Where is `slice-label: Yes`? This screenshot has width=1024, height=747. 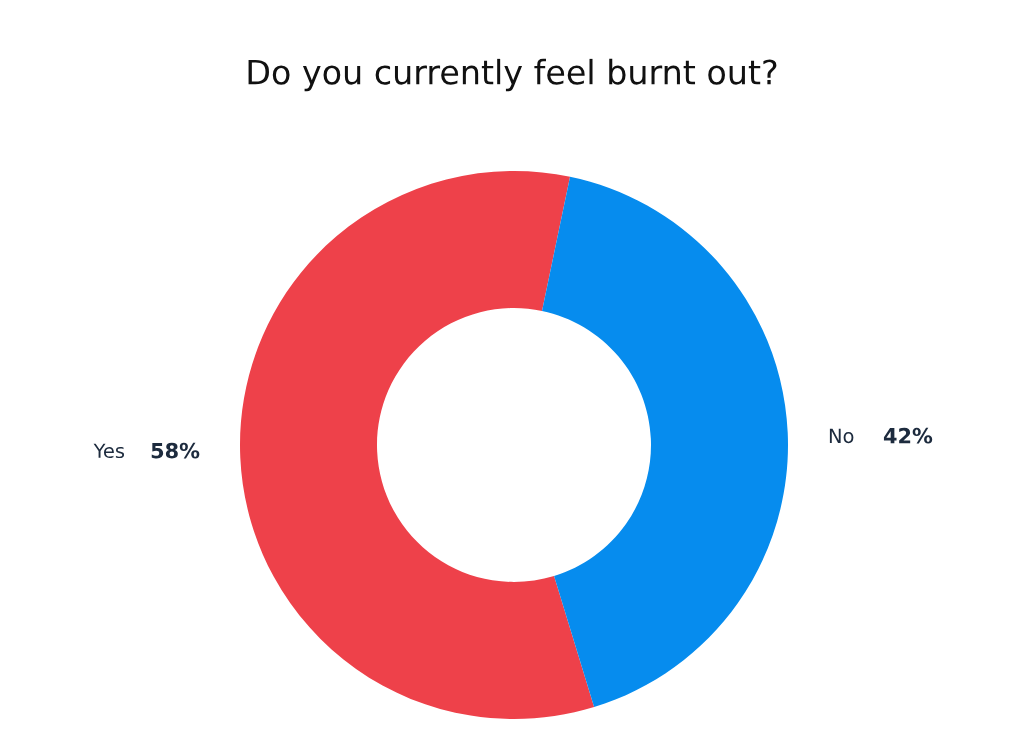 slice-label: Yes is located at coordinates (109, 451).